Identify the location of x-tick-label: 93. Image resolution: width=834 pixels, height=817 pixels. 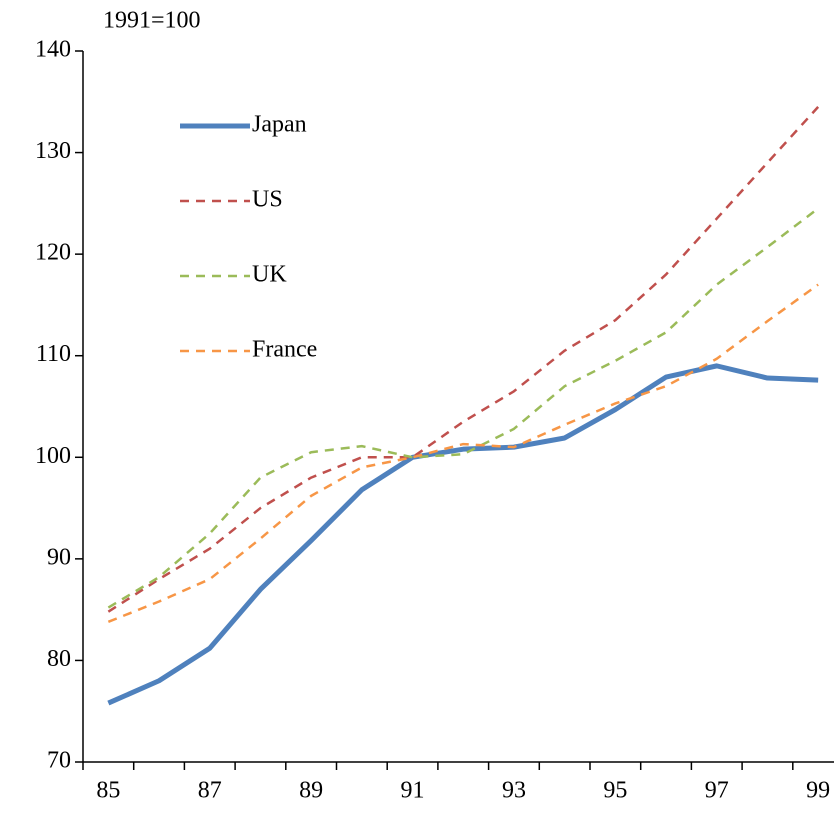
(514, 791).